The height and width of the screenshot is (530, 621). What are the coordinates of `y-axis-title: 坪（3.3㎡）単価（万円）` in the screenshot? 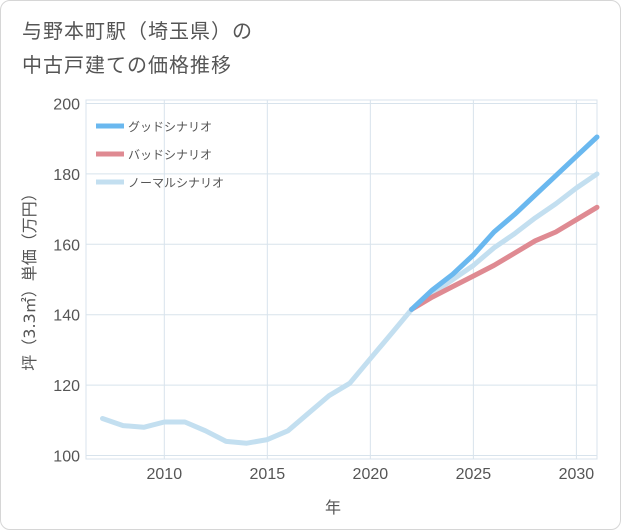 It's located at (29, 277).